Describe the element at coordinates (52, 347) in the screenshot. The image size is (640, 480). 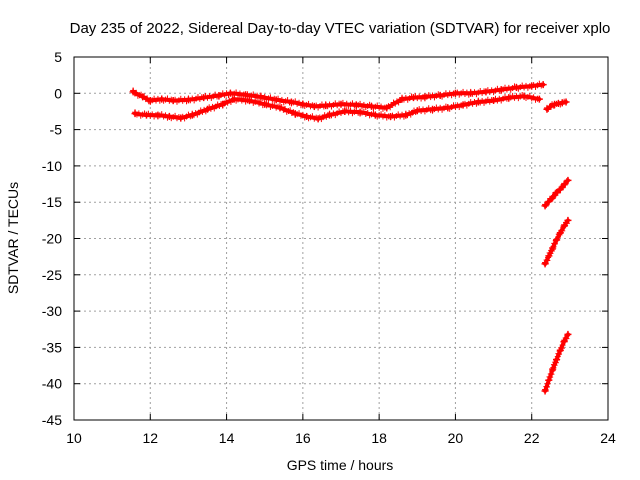
I see `y-tick-label: -35` at that location.